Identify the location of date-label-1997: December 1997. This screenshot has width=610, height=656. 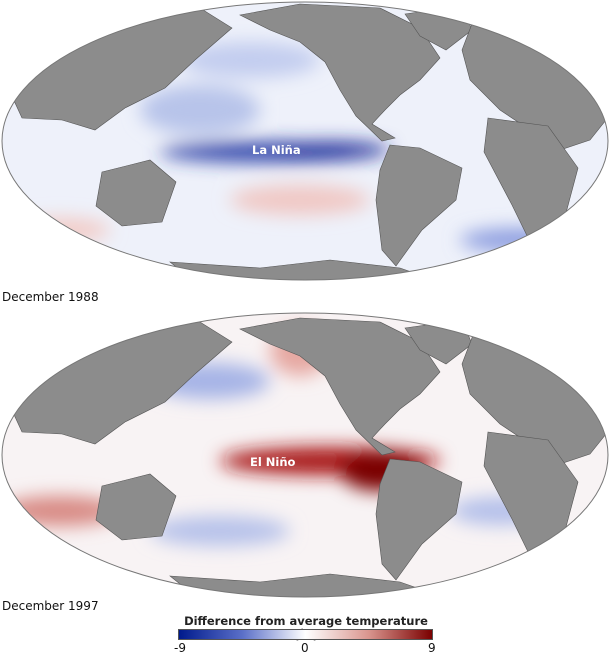
(50, 606).